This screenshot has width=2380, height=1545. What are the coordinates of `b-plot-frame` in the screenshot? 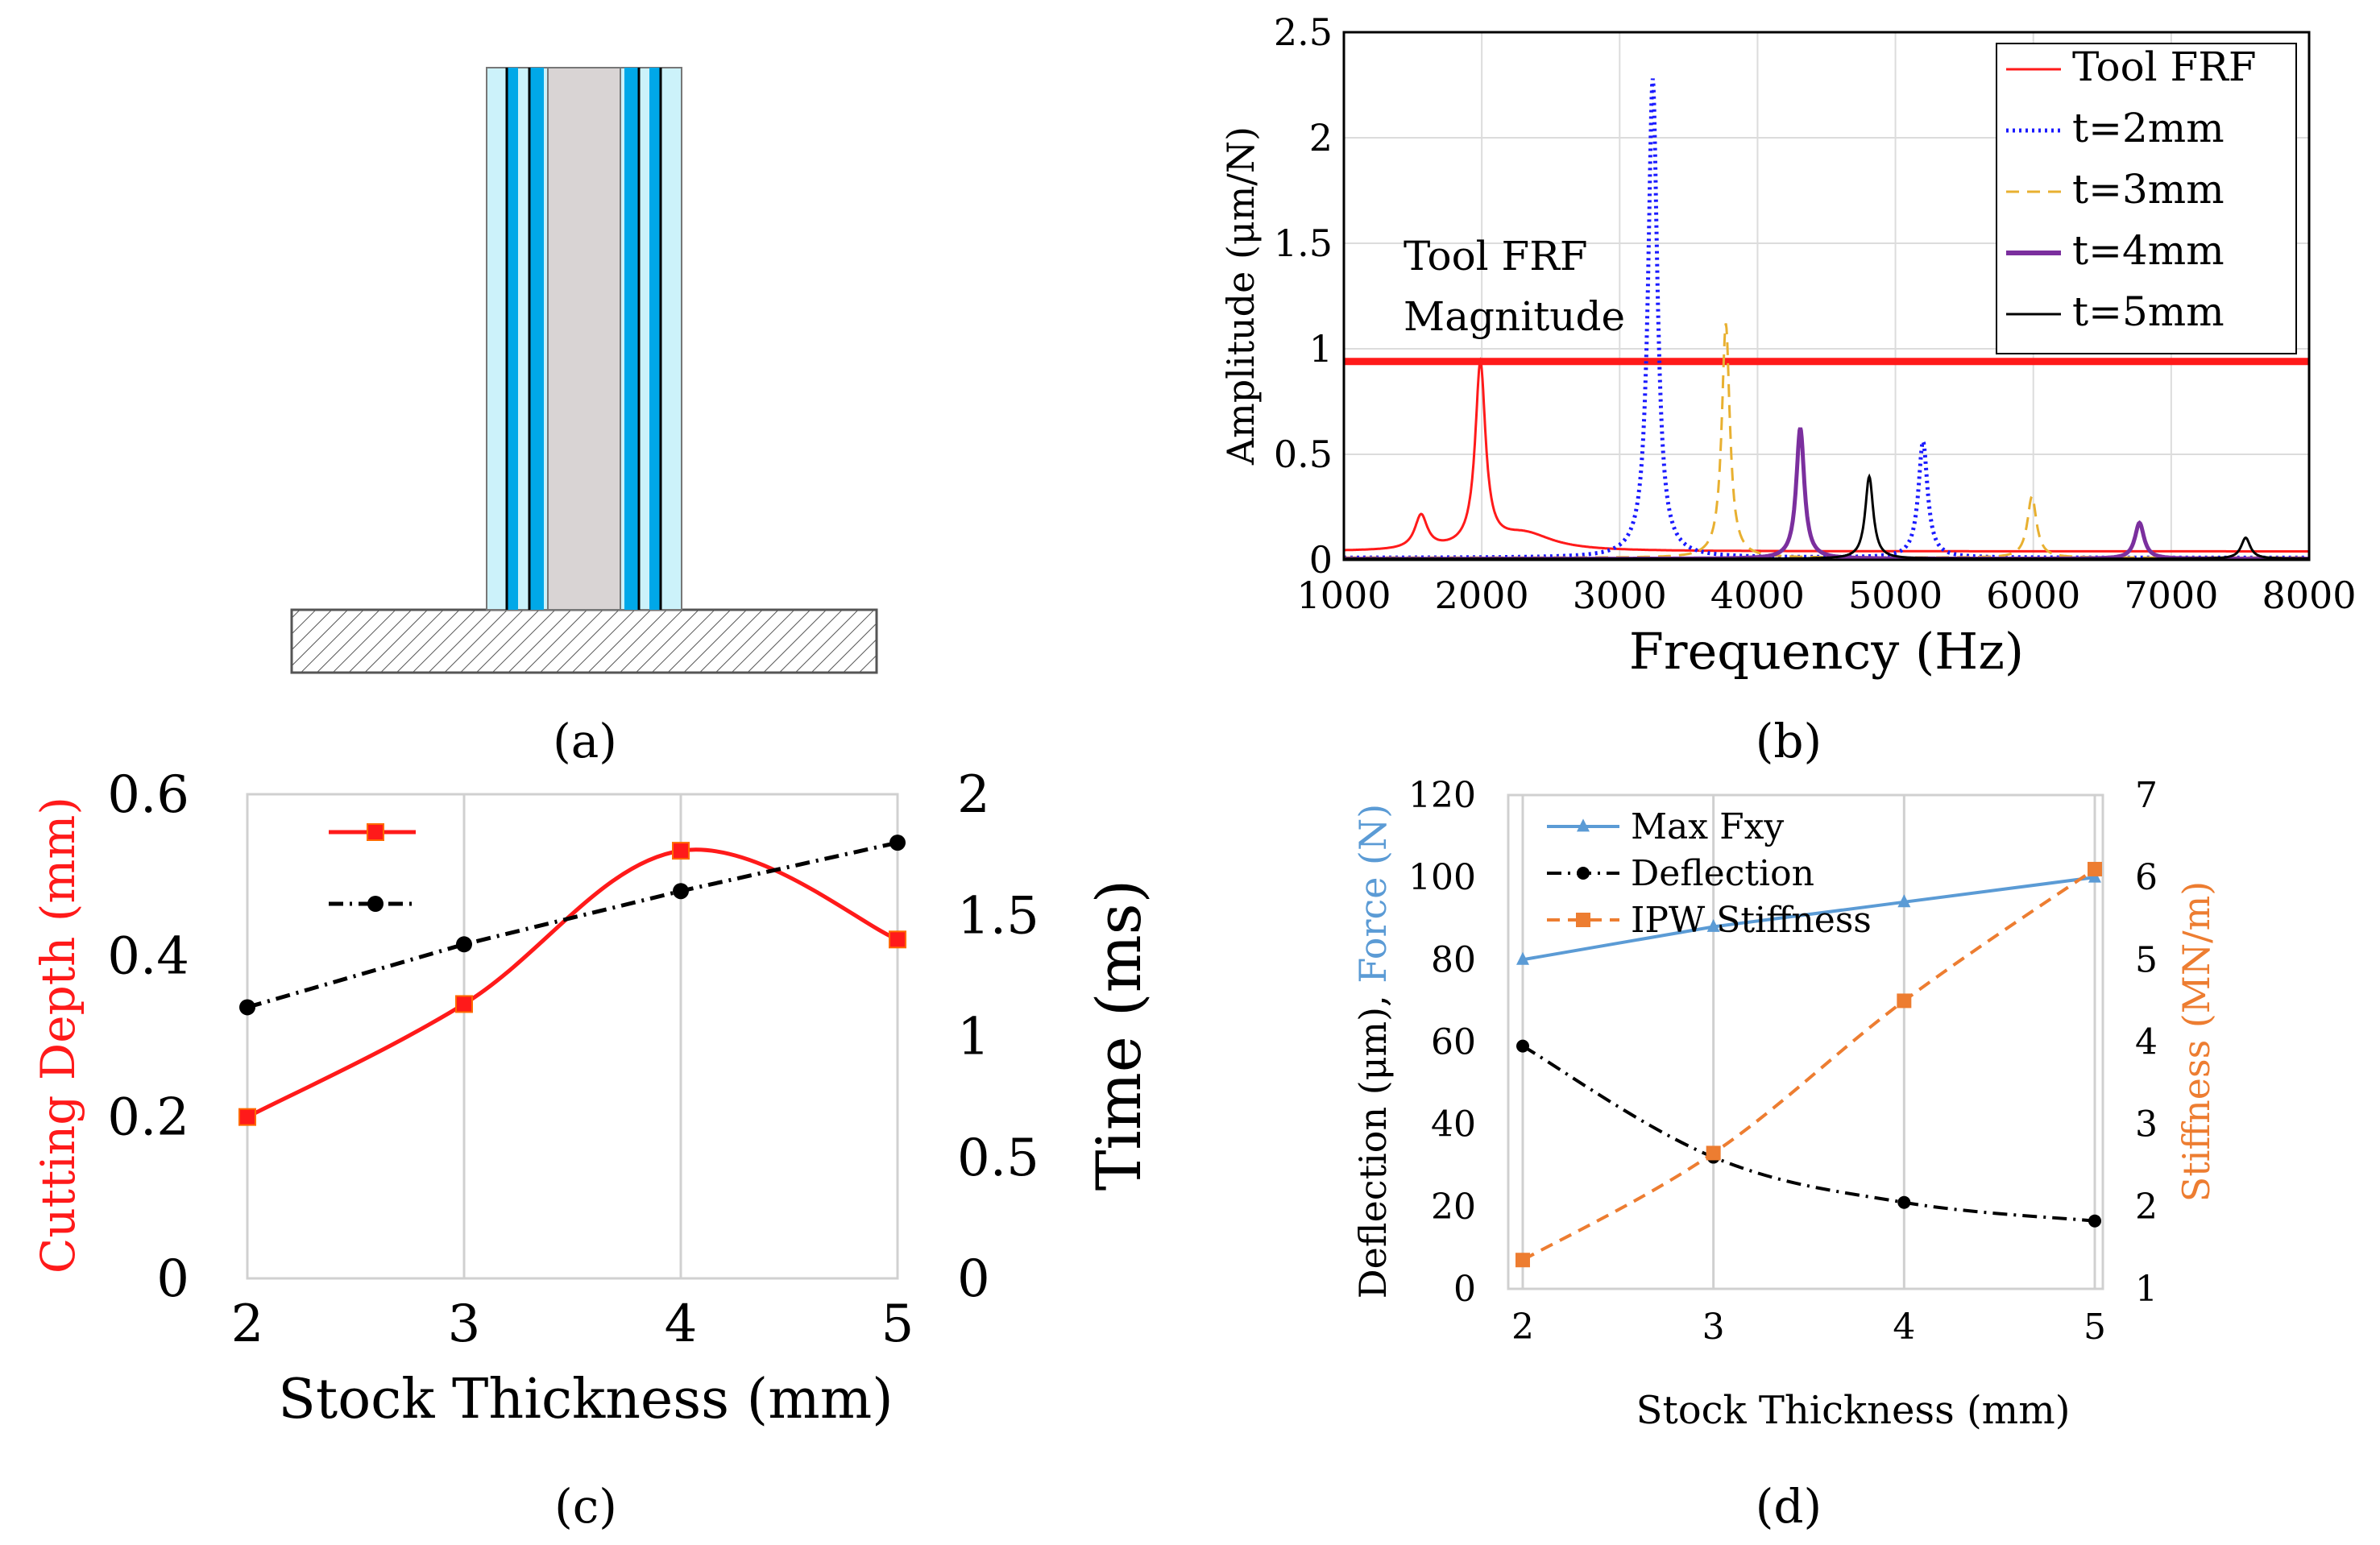 It's located at (1827, 296).